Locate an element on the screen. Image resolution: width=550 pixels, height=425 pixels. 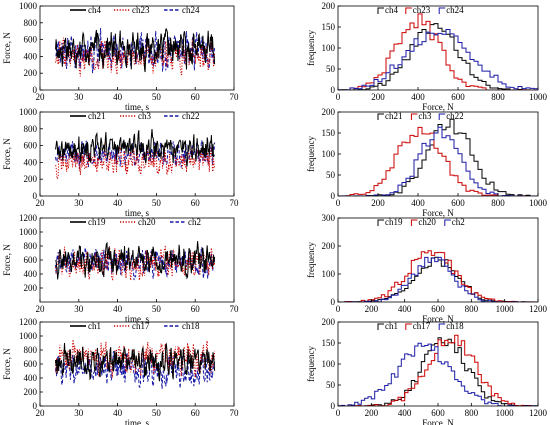
legend-item-ch4: ch4 is located at coordinates (387, 10).